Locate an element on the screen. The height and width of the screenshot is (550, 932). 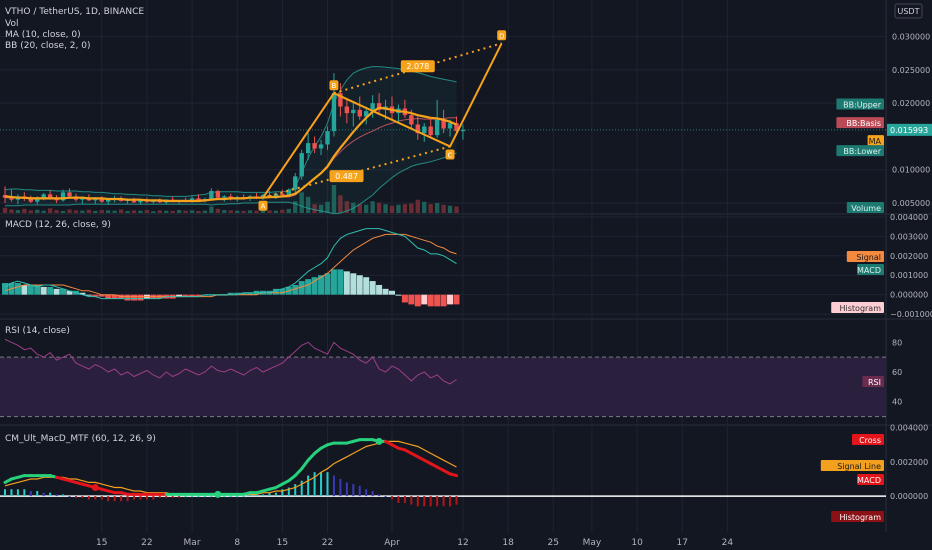
cm-cross-marker is located at coordinates (379, 441).